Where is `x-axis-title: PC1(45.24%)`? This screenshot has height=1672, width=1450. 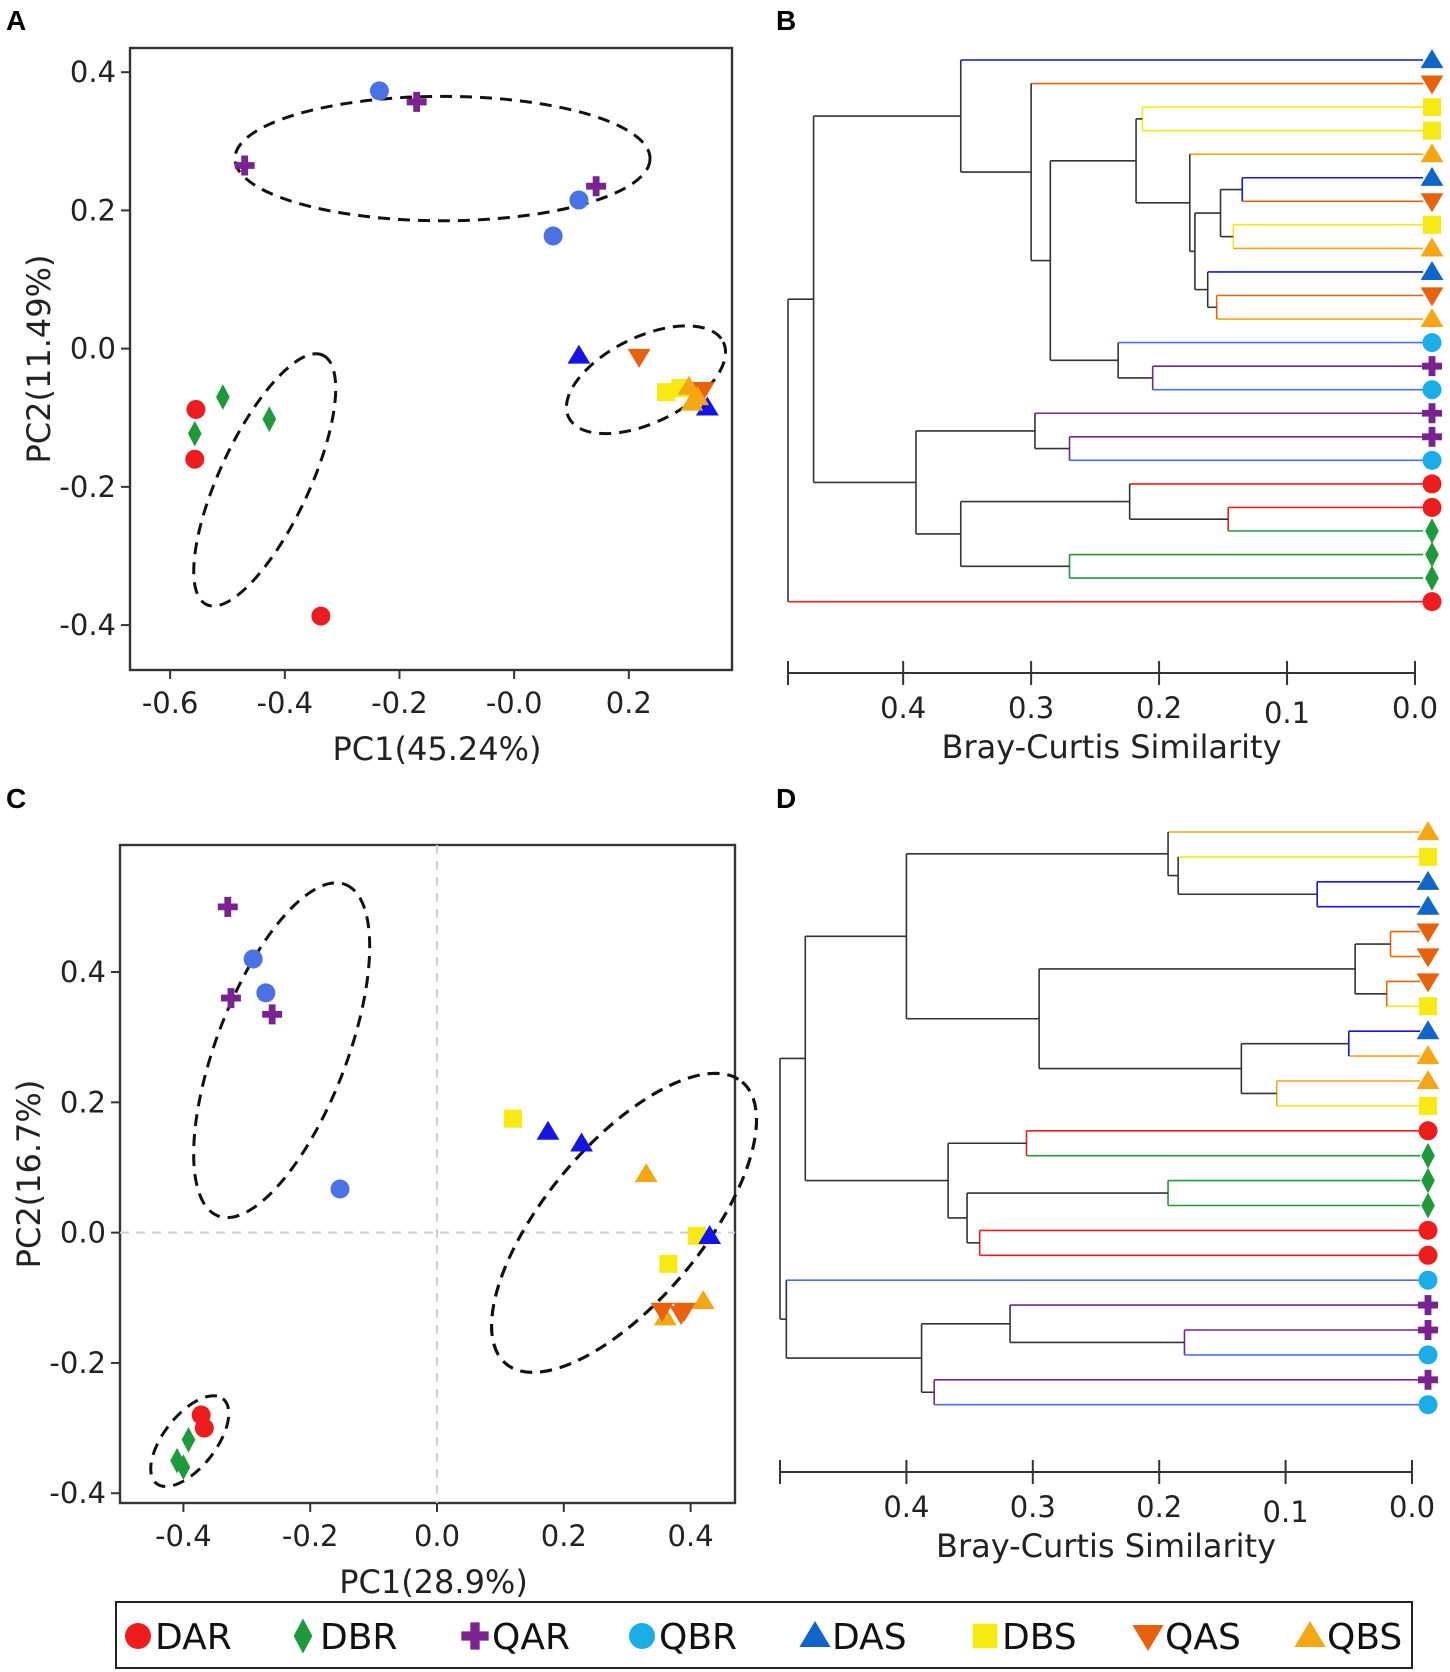
x-axis-title: PC1(45.24%) is located at coordinates (437, 749).